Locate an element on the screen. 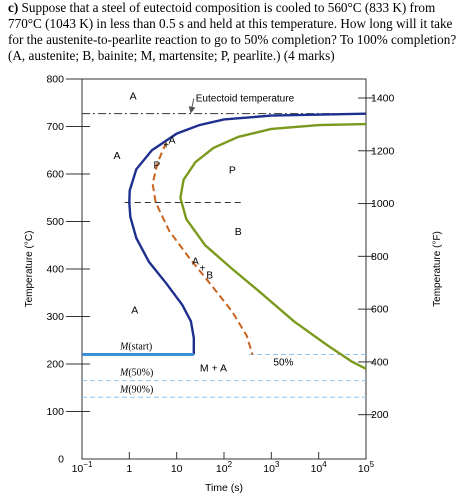 The width and height of the screenshot is (474, 504). y-tick-label: 500 is located at coordinates (55, 222).